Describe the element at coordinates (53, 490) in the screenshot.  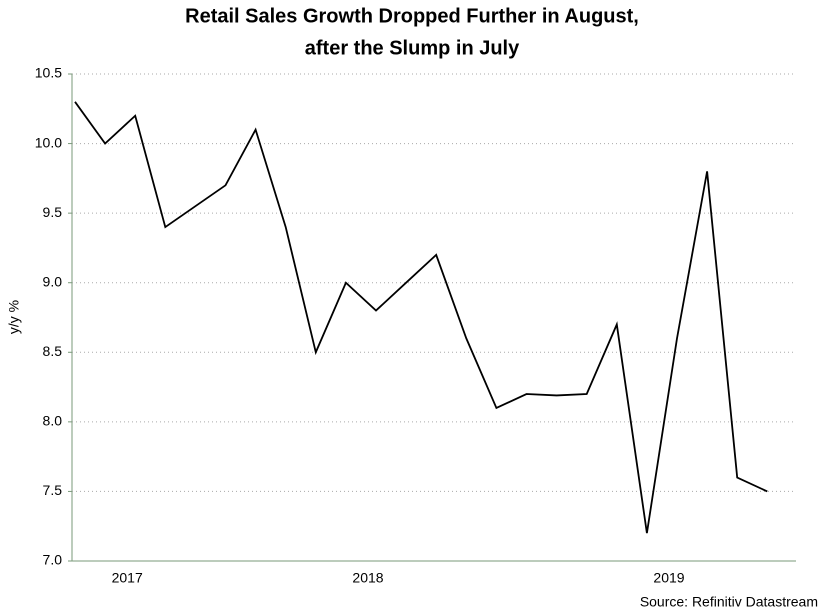
I see `y-tick-label: 7.5` at that location.